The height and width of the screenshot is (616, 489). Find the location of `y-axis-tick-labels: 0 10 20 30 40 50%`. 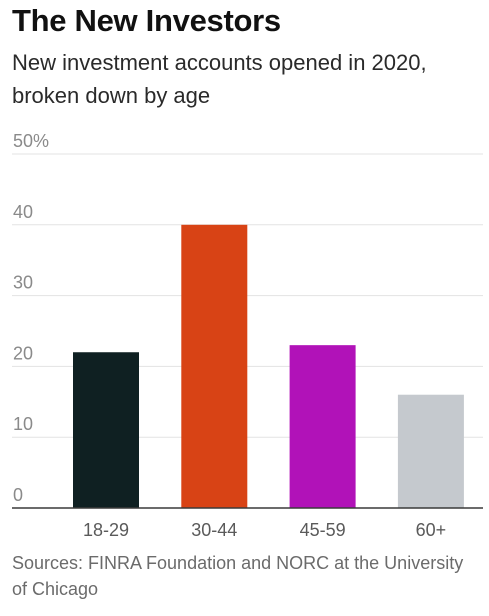

y-axis-tick-labels: 0 10 20 30 40 50% is located at coordinates (31, 318).